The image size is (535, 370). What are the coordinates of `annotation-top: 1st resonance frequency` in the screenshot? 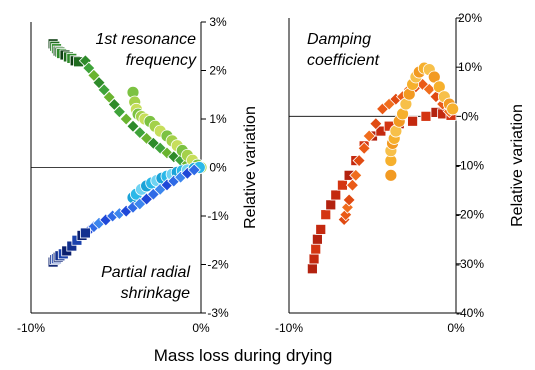 It's located at (146, 50).